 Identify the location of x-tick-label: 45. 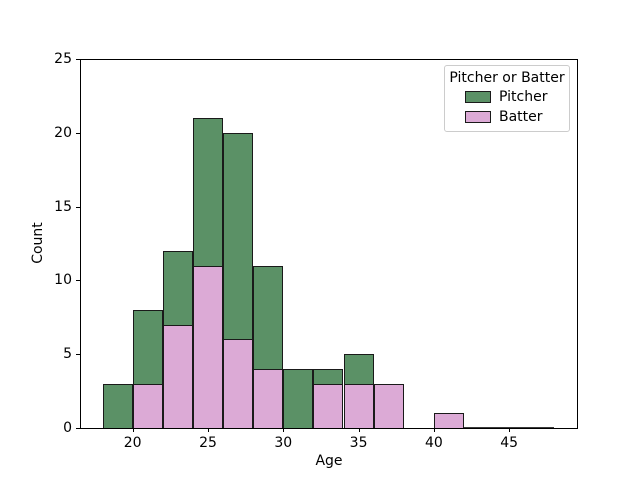
(509, 443).